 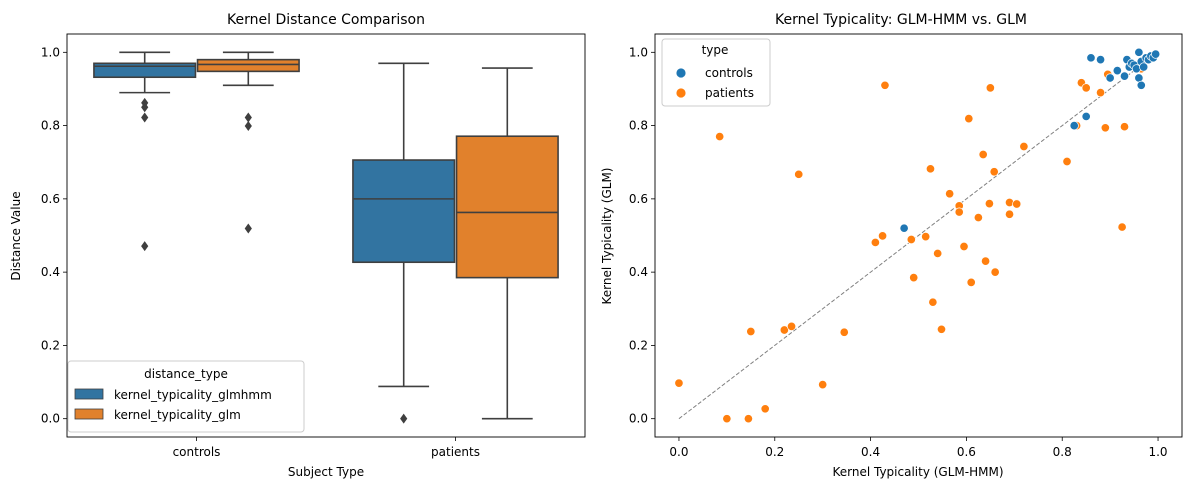 What do you see at coordinates (50, 419) in the screenshot?
I see `y-tick-label: 0.0` at bounding box center [50, 419].